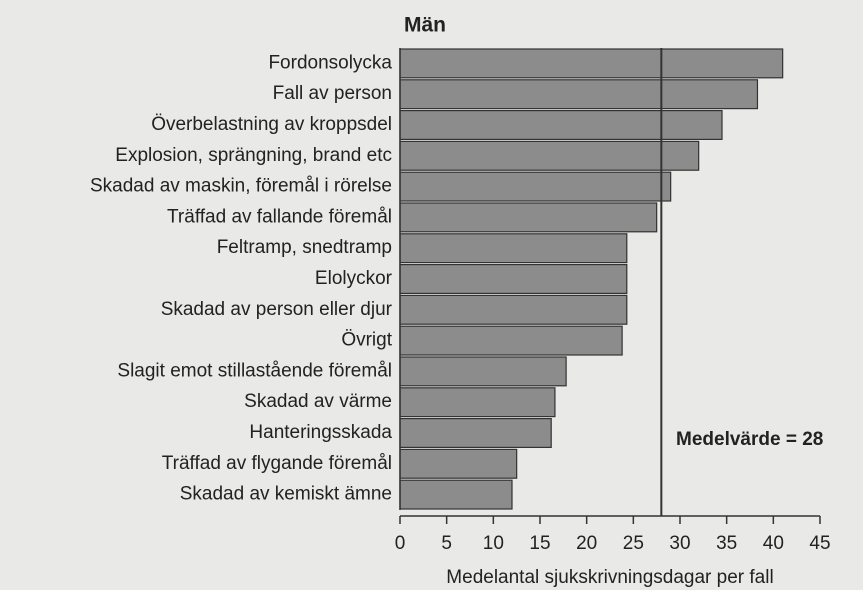 This screenshot has width=863, height=590. I want to click on x-tick-label: 20, so click(586, 543).